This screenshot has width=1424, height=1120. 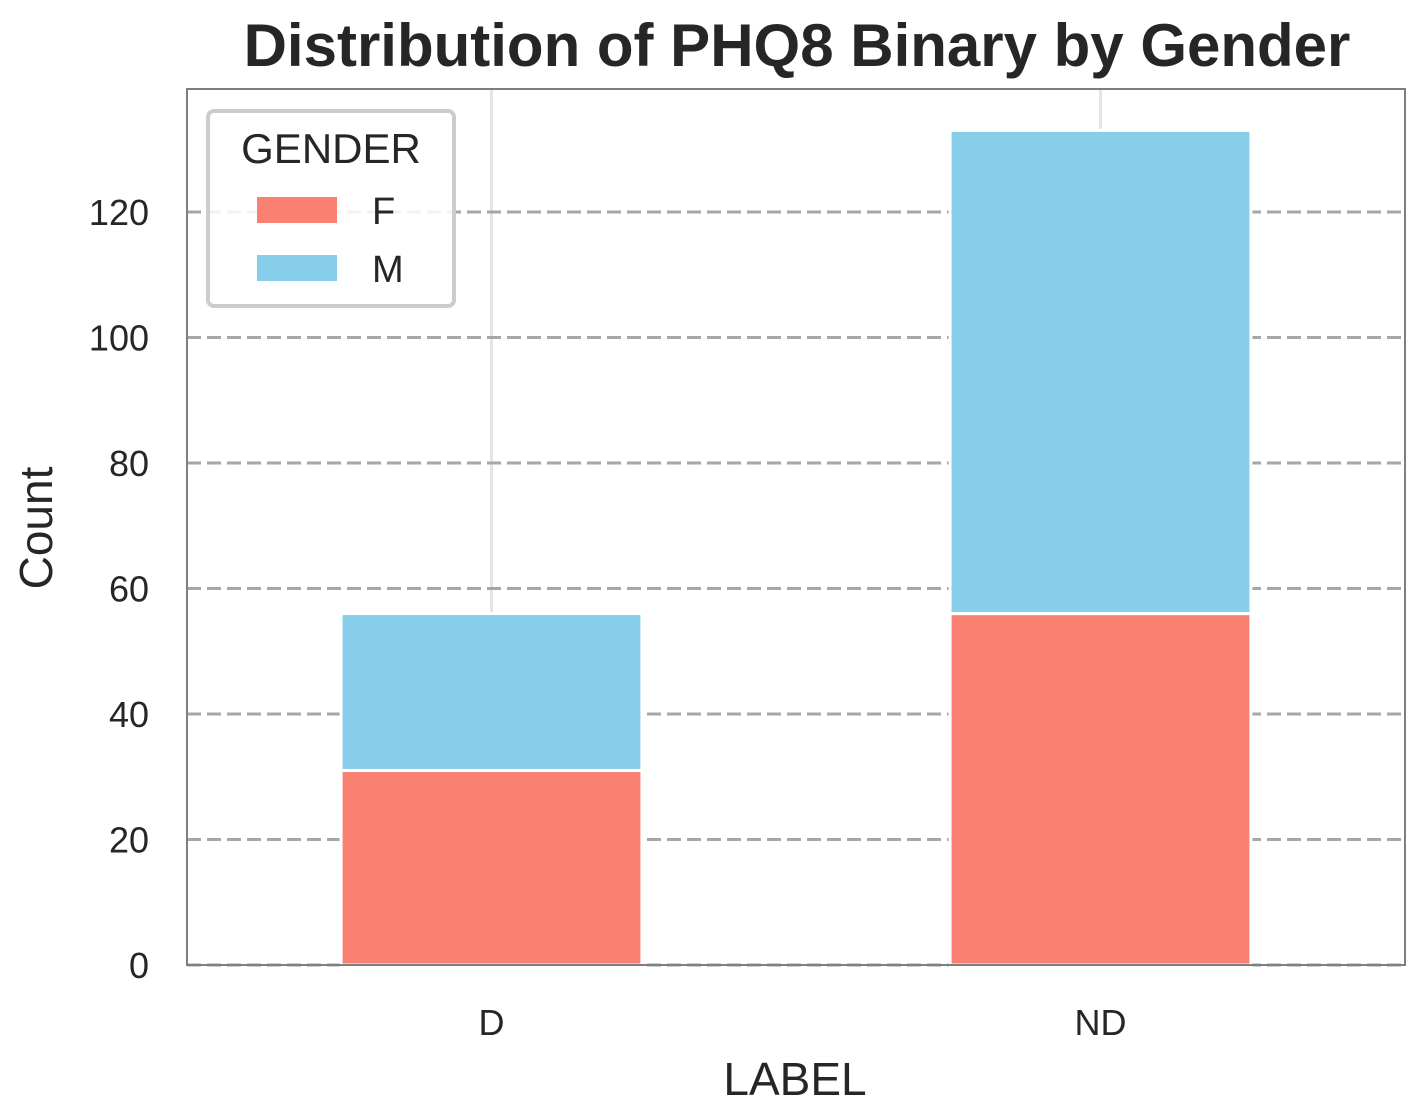 What do you see at coordinates (129, 839) in the screenshot?
I see `y-tick-label-20: 20` at bounding box center [129, 839].